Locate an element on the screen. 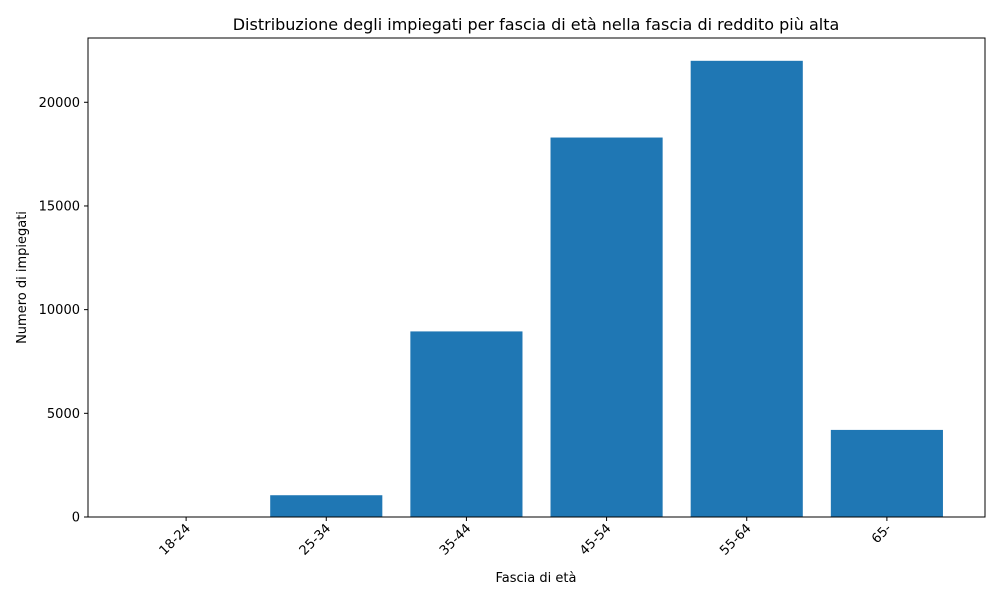  y-tick-label: 5000 is located at coordinates (63, 414).